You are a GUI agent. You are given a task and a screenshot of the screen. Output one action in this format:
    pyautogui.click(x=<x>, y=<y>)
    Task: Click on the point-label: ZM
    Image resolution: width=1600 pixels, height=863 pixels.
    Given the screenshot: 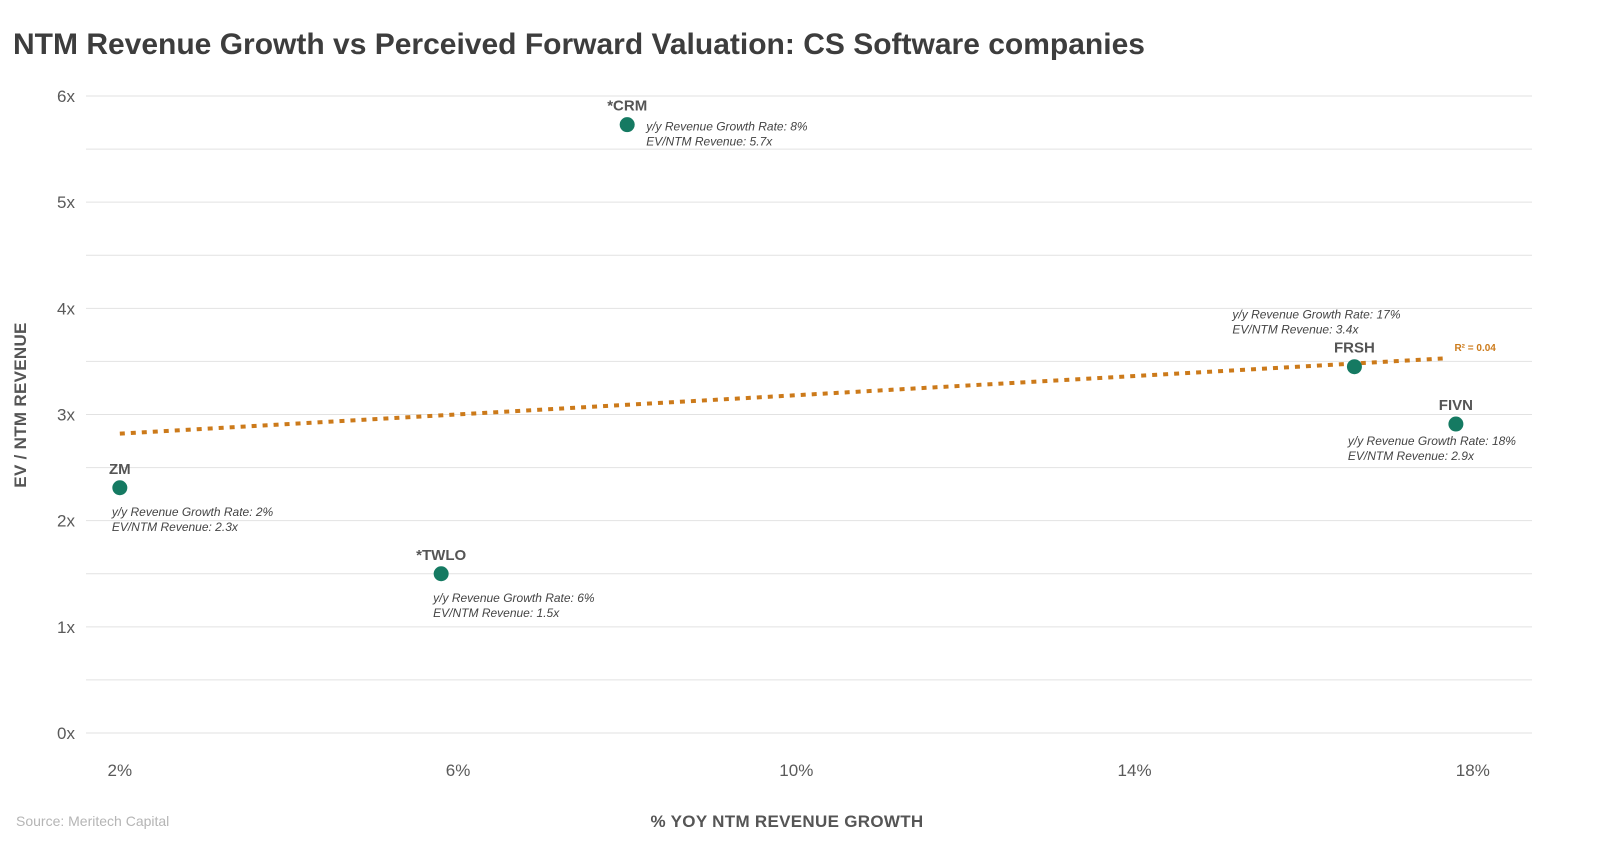 What is the action you would take?
    pyautogui.click(x=120, y=469)
    